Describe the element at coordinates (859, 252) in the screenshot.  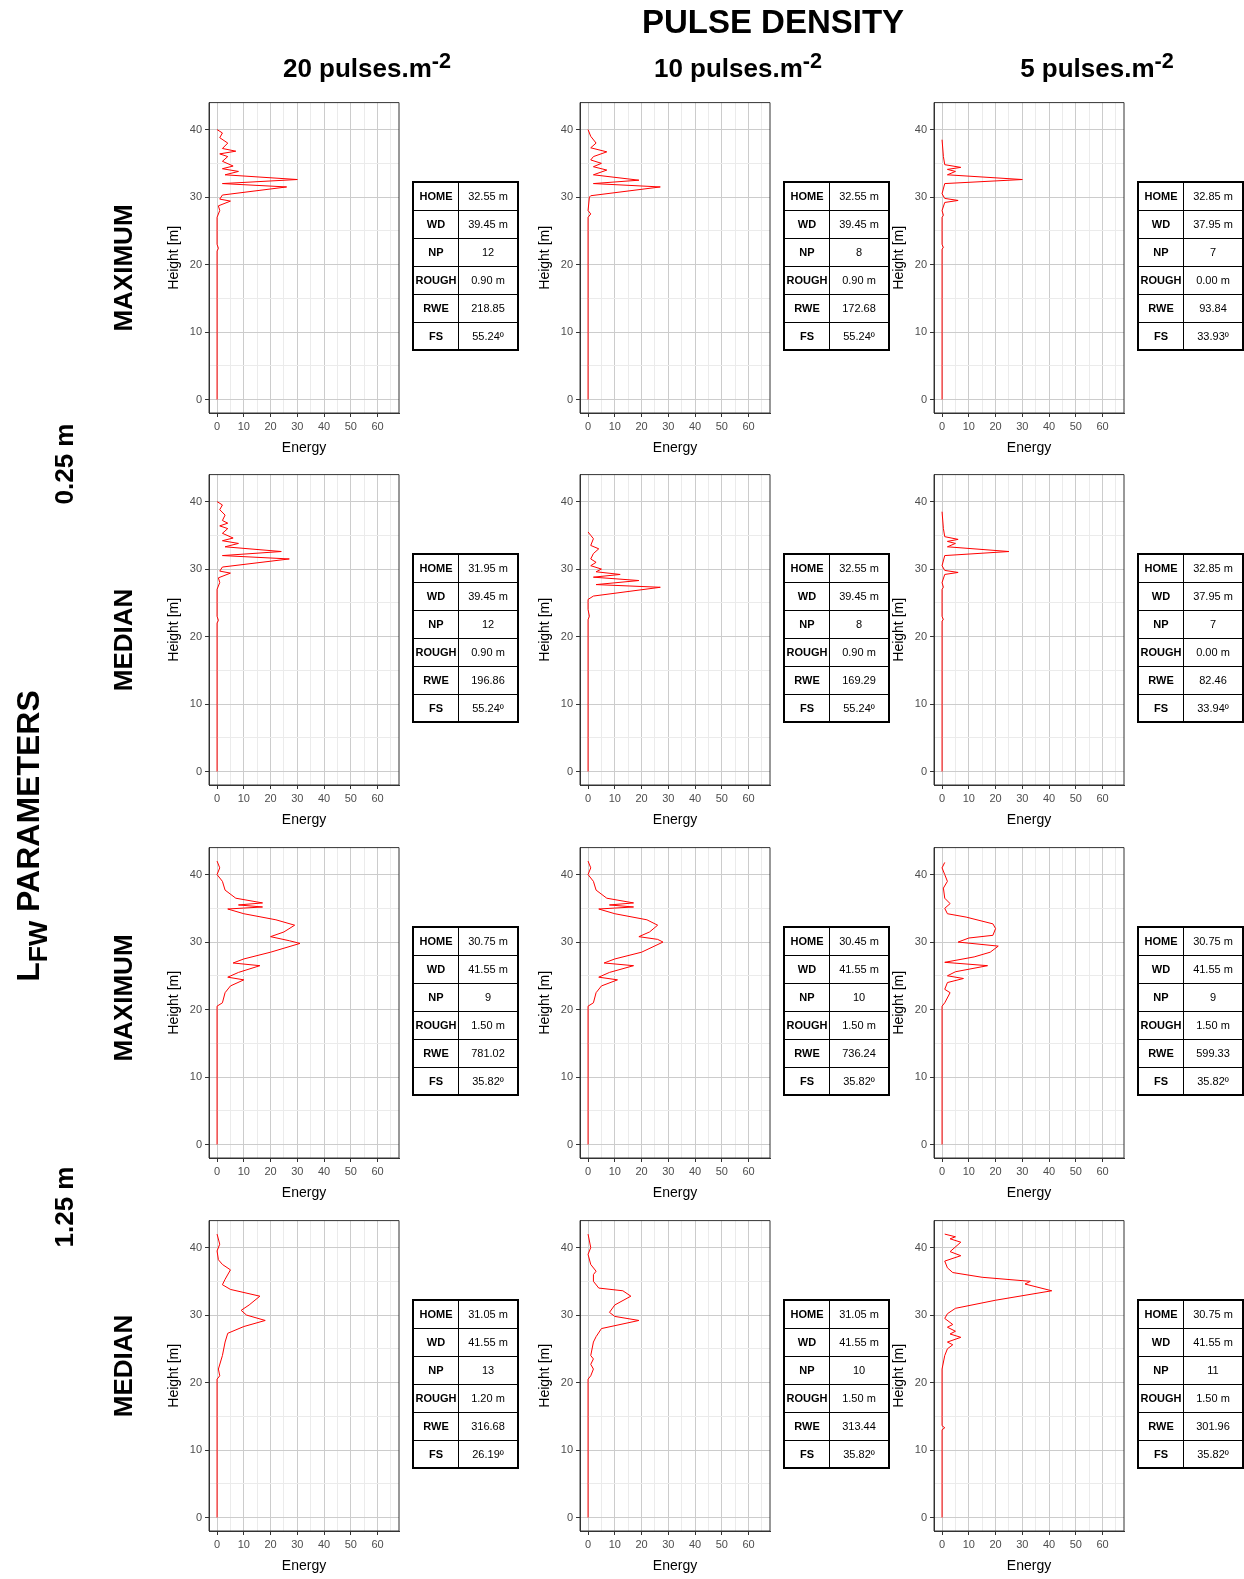
I see `text: 8` at that location.